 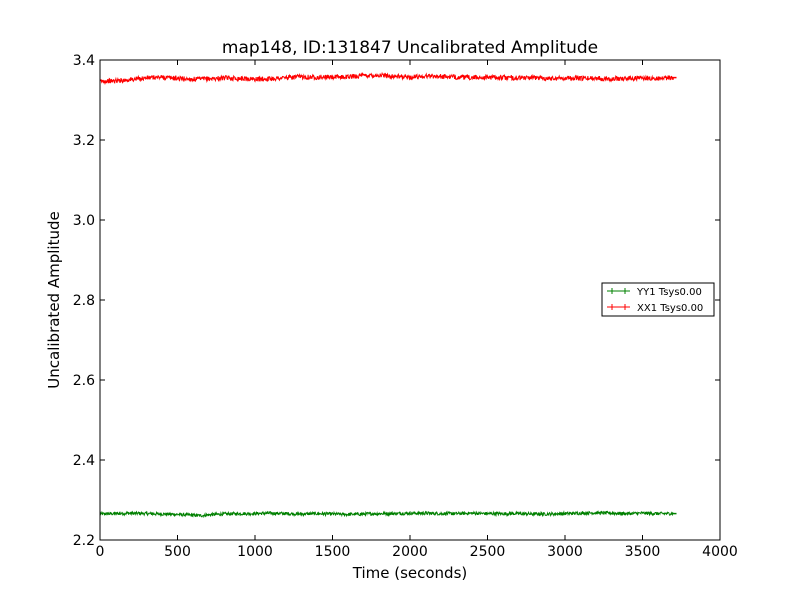 What do you see at coordinates (488, 552) in the screenshot?
I see `x-tick-label: 2500` at bounding box center [488, 552].